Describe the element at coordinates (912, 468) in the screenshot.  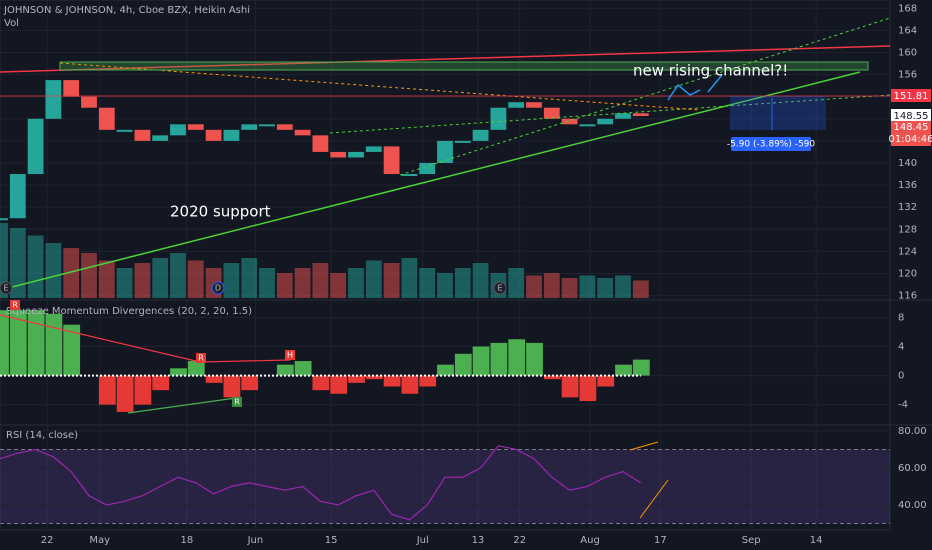
I see `y-tick-label: 60.00` at that location.